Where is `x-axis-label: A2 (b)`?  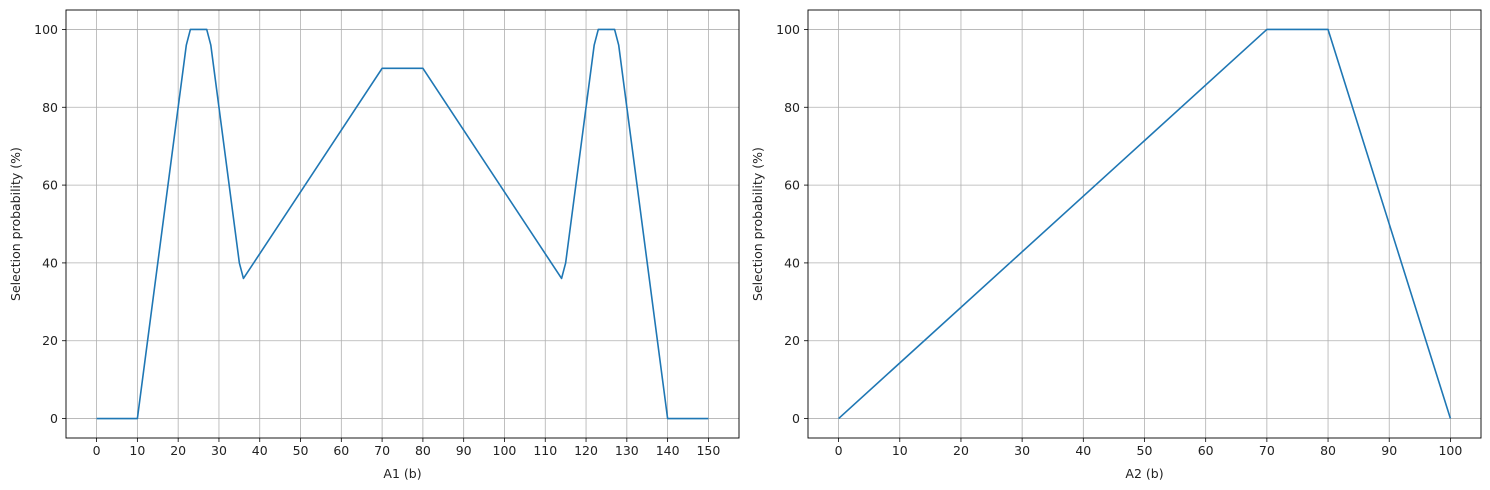 x-axis-label: A2 (b) is located at coordinates (1144, 473).